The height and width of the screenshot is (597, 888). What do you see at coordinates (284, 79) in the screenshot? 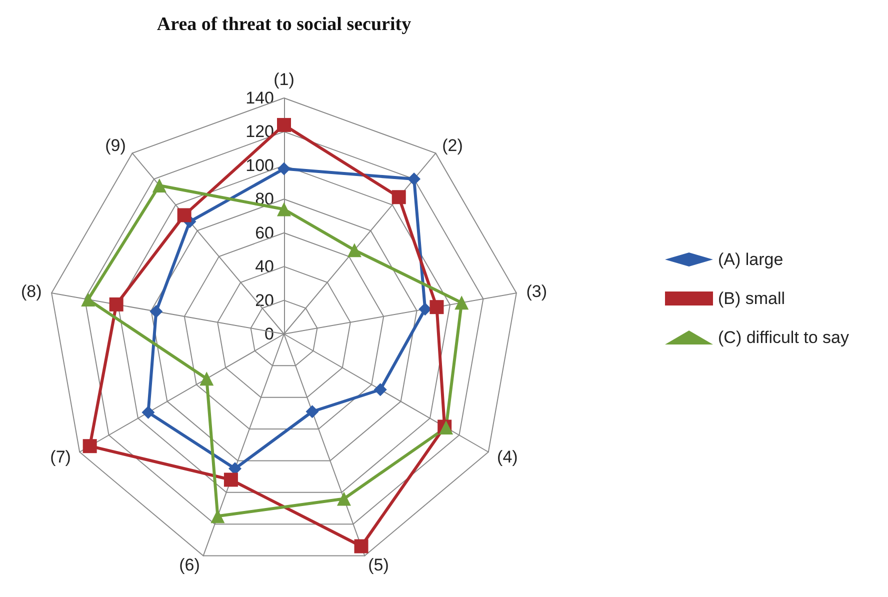
I see `spoke-label: (1)` at bounding box center [284, 79].